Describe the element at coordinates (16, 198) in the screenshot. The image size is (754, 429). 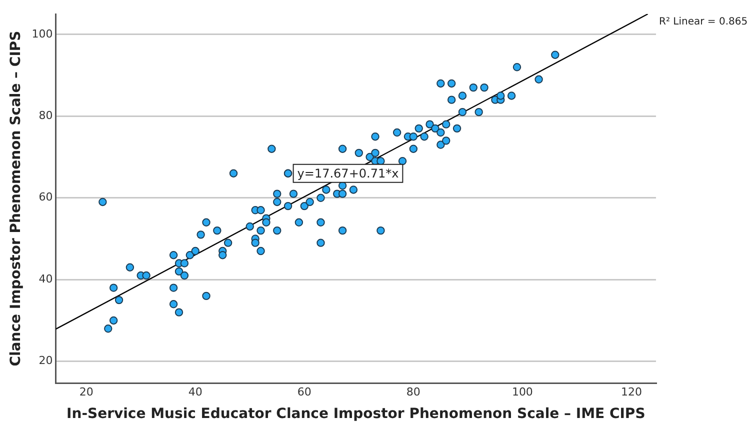
I see `y-axis-title: Clance Impostor Phenomenon Scale – CIPS` at that location.